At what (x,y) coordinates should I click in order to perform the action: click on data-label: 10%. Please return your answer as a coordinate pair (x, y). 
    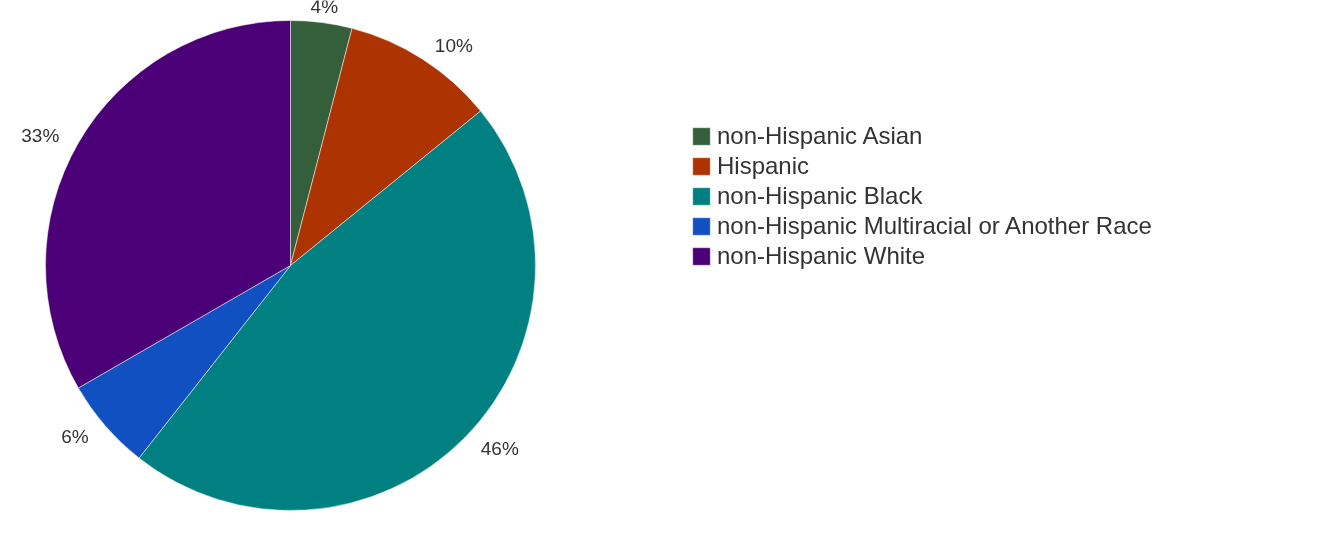
    Looking at the image, I should click on (453, 46).